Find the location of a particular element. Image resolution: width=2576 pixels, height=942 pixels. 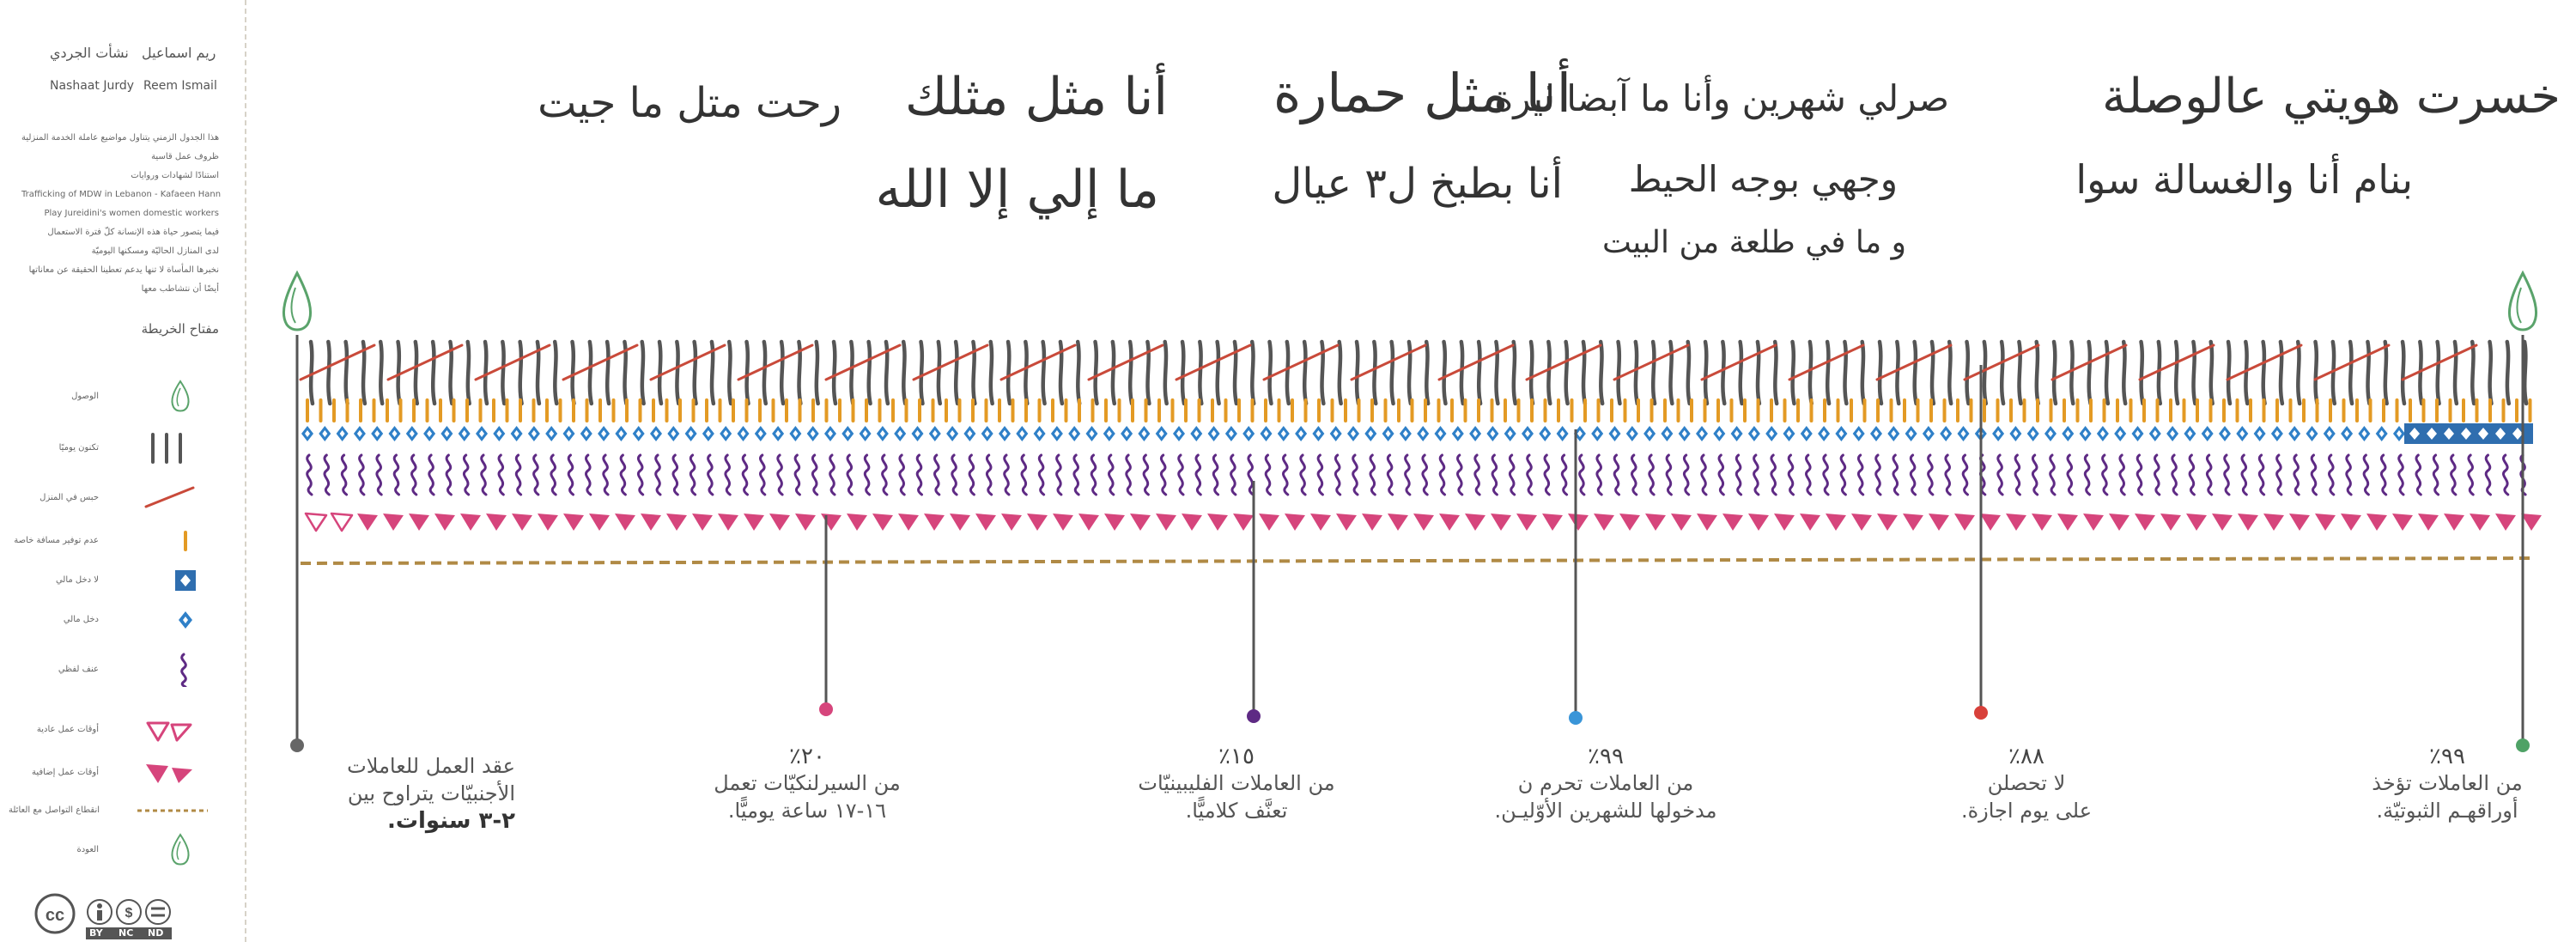

stat-line: مدخولها للشهرين الأوّليـن. is located at coordinates (1605, 811).